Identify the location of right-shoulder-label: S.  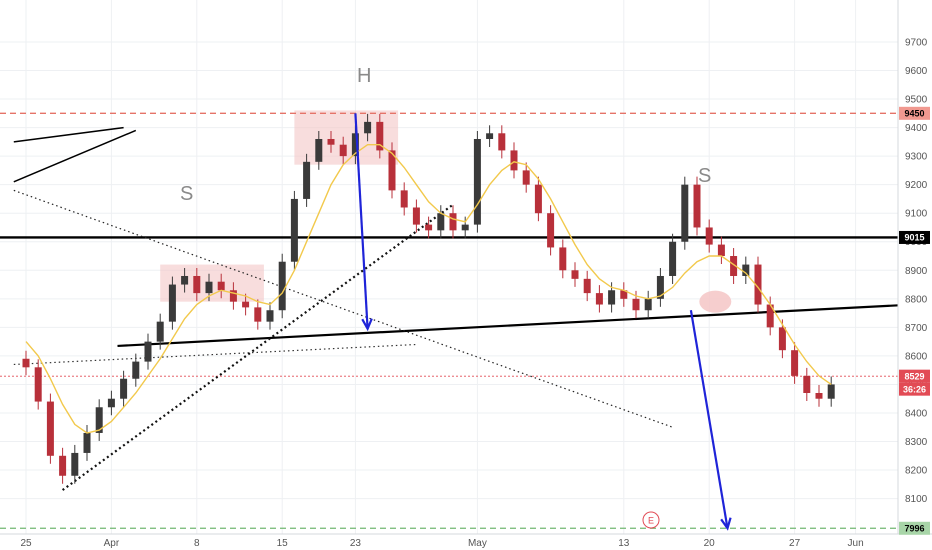
(704, 176).